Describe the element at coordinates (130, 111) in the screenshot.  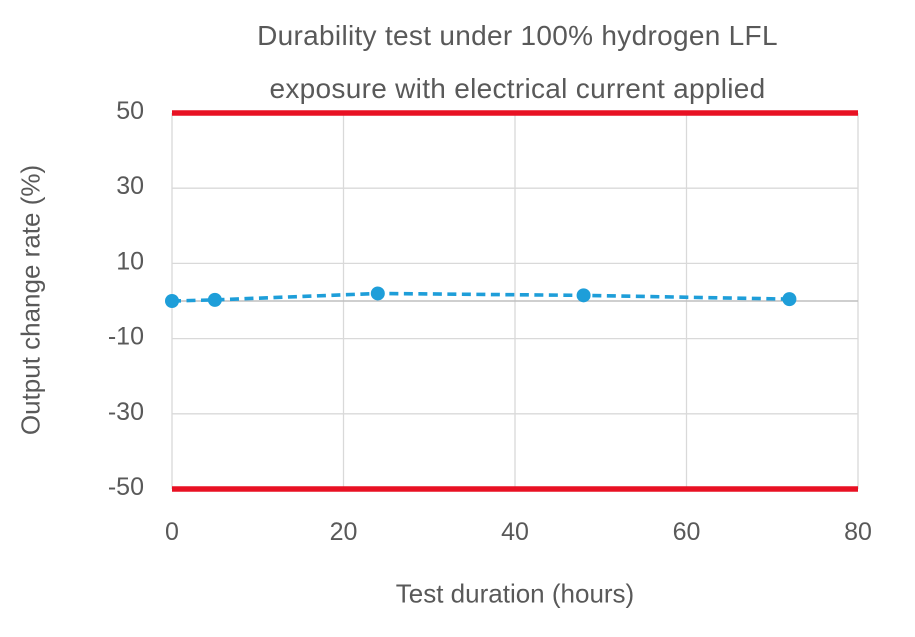
I see `y-tick-label-50: 50` at that location.